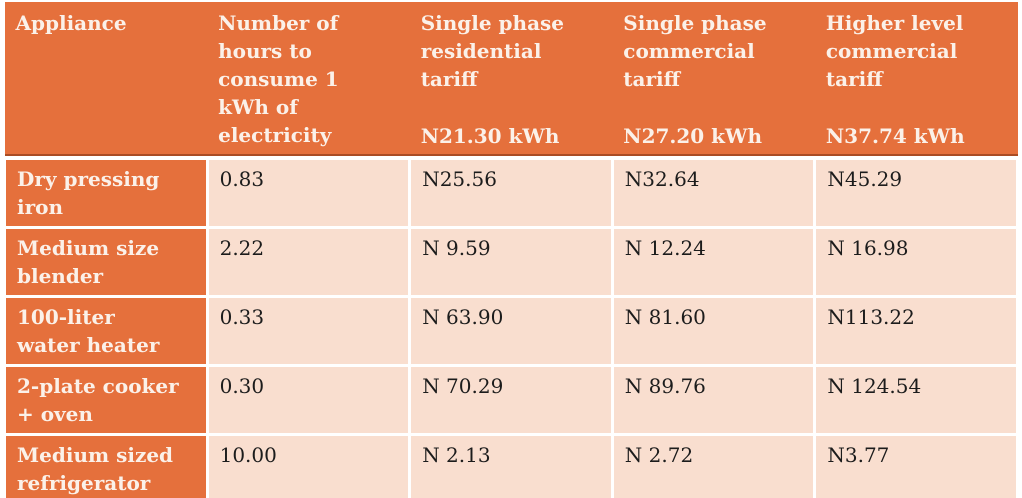 The height and width of the screenshot is (498, 1022). Describe the element at coordinates (106, 81) in the screenshot. I see `column-header-appliance: Appliance` at that location.